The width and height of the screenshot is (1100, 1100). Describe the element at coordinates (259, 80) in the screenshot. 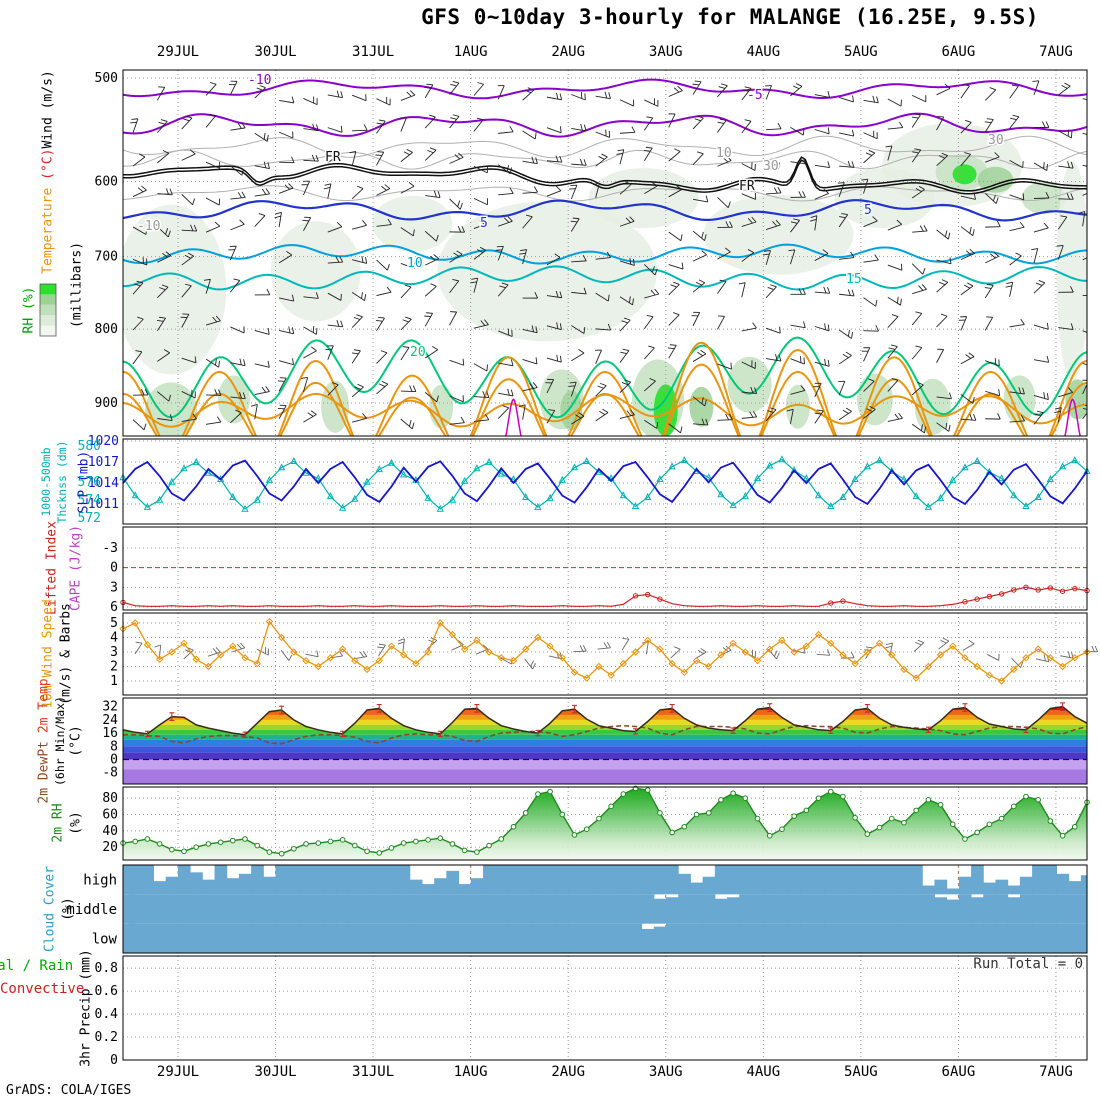

I see `contour-label: -10` at that location.